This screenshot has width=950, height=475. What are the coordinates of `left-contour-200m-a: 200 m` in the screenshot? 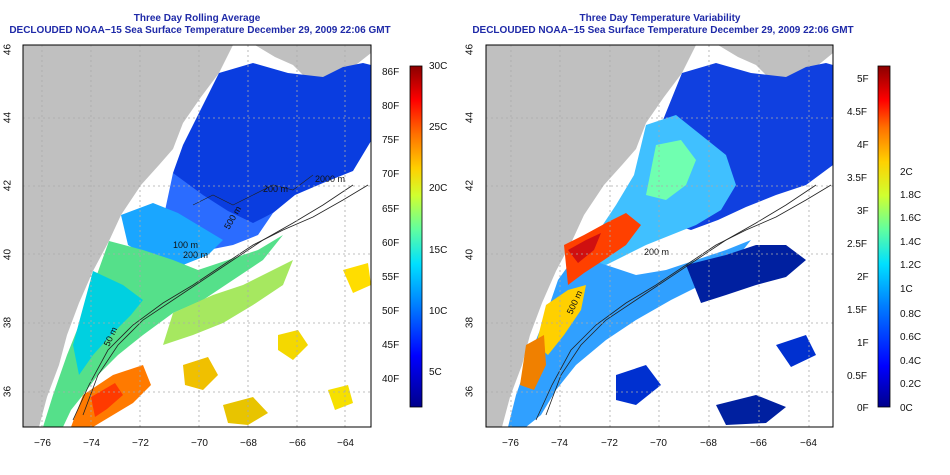 It's located at (195, 255).